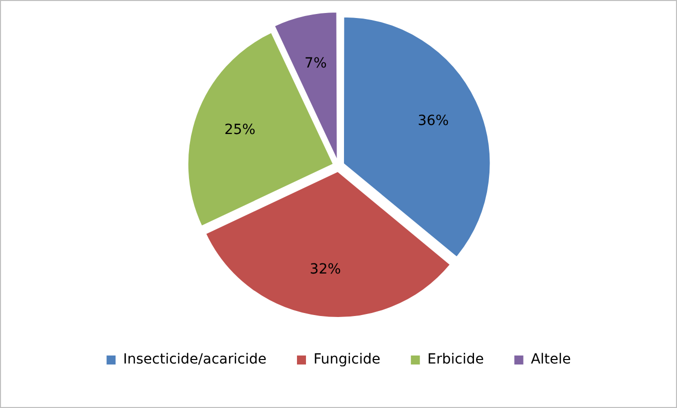  Describe the element at coordinates (346, 360) in the screenshot. I see `legend-label: Fungicide` at that location.